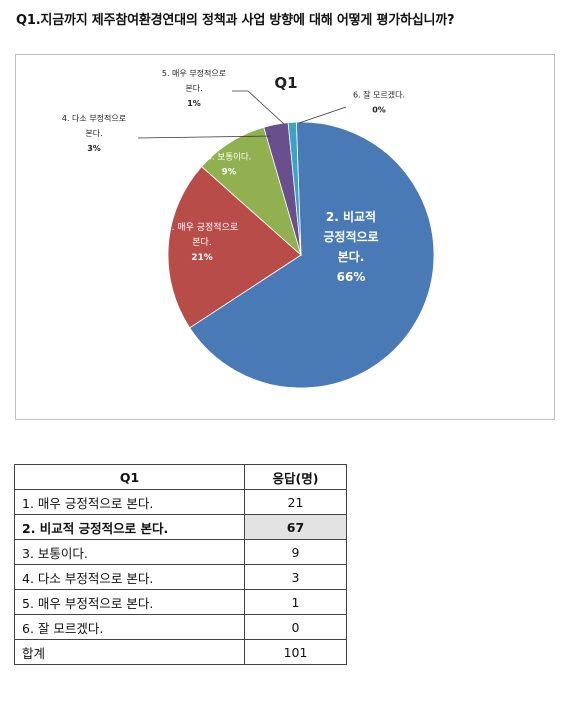 The image size is (569, 712). I want to click on row-count: 9, so click(295, 552).